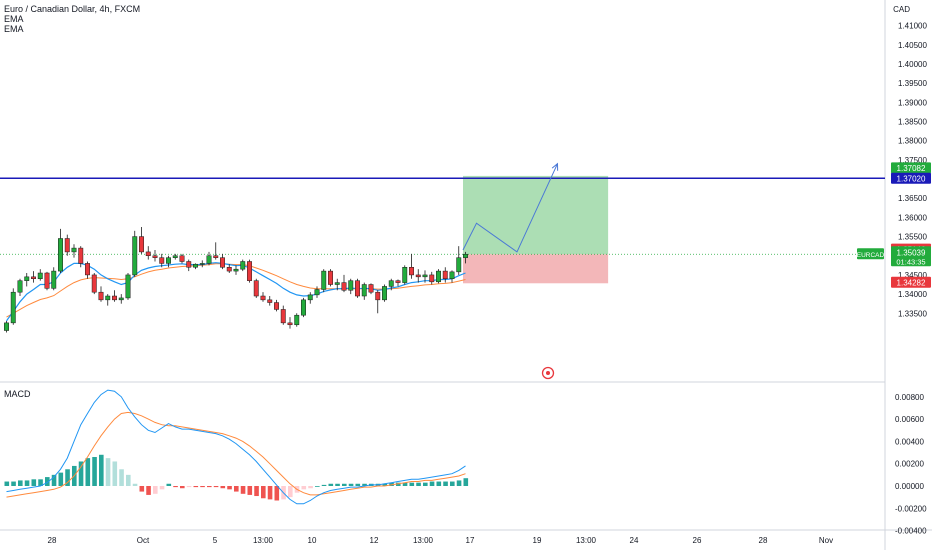 This screenshot has height=550, width=932. What do you see at coordinates (72, 9) in the screenshot?
I see `symbol-title: Euro / Canadian Dollar, 4h, FXCM` at bounding box center [72, 9].